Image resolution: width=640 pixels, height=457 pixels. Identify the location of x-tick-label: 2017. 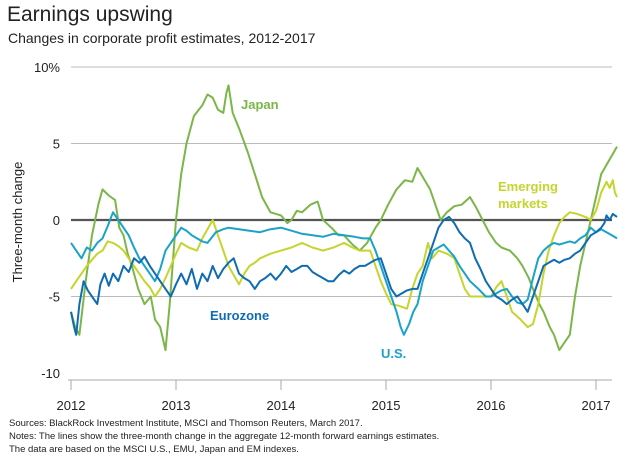
(596, 405).